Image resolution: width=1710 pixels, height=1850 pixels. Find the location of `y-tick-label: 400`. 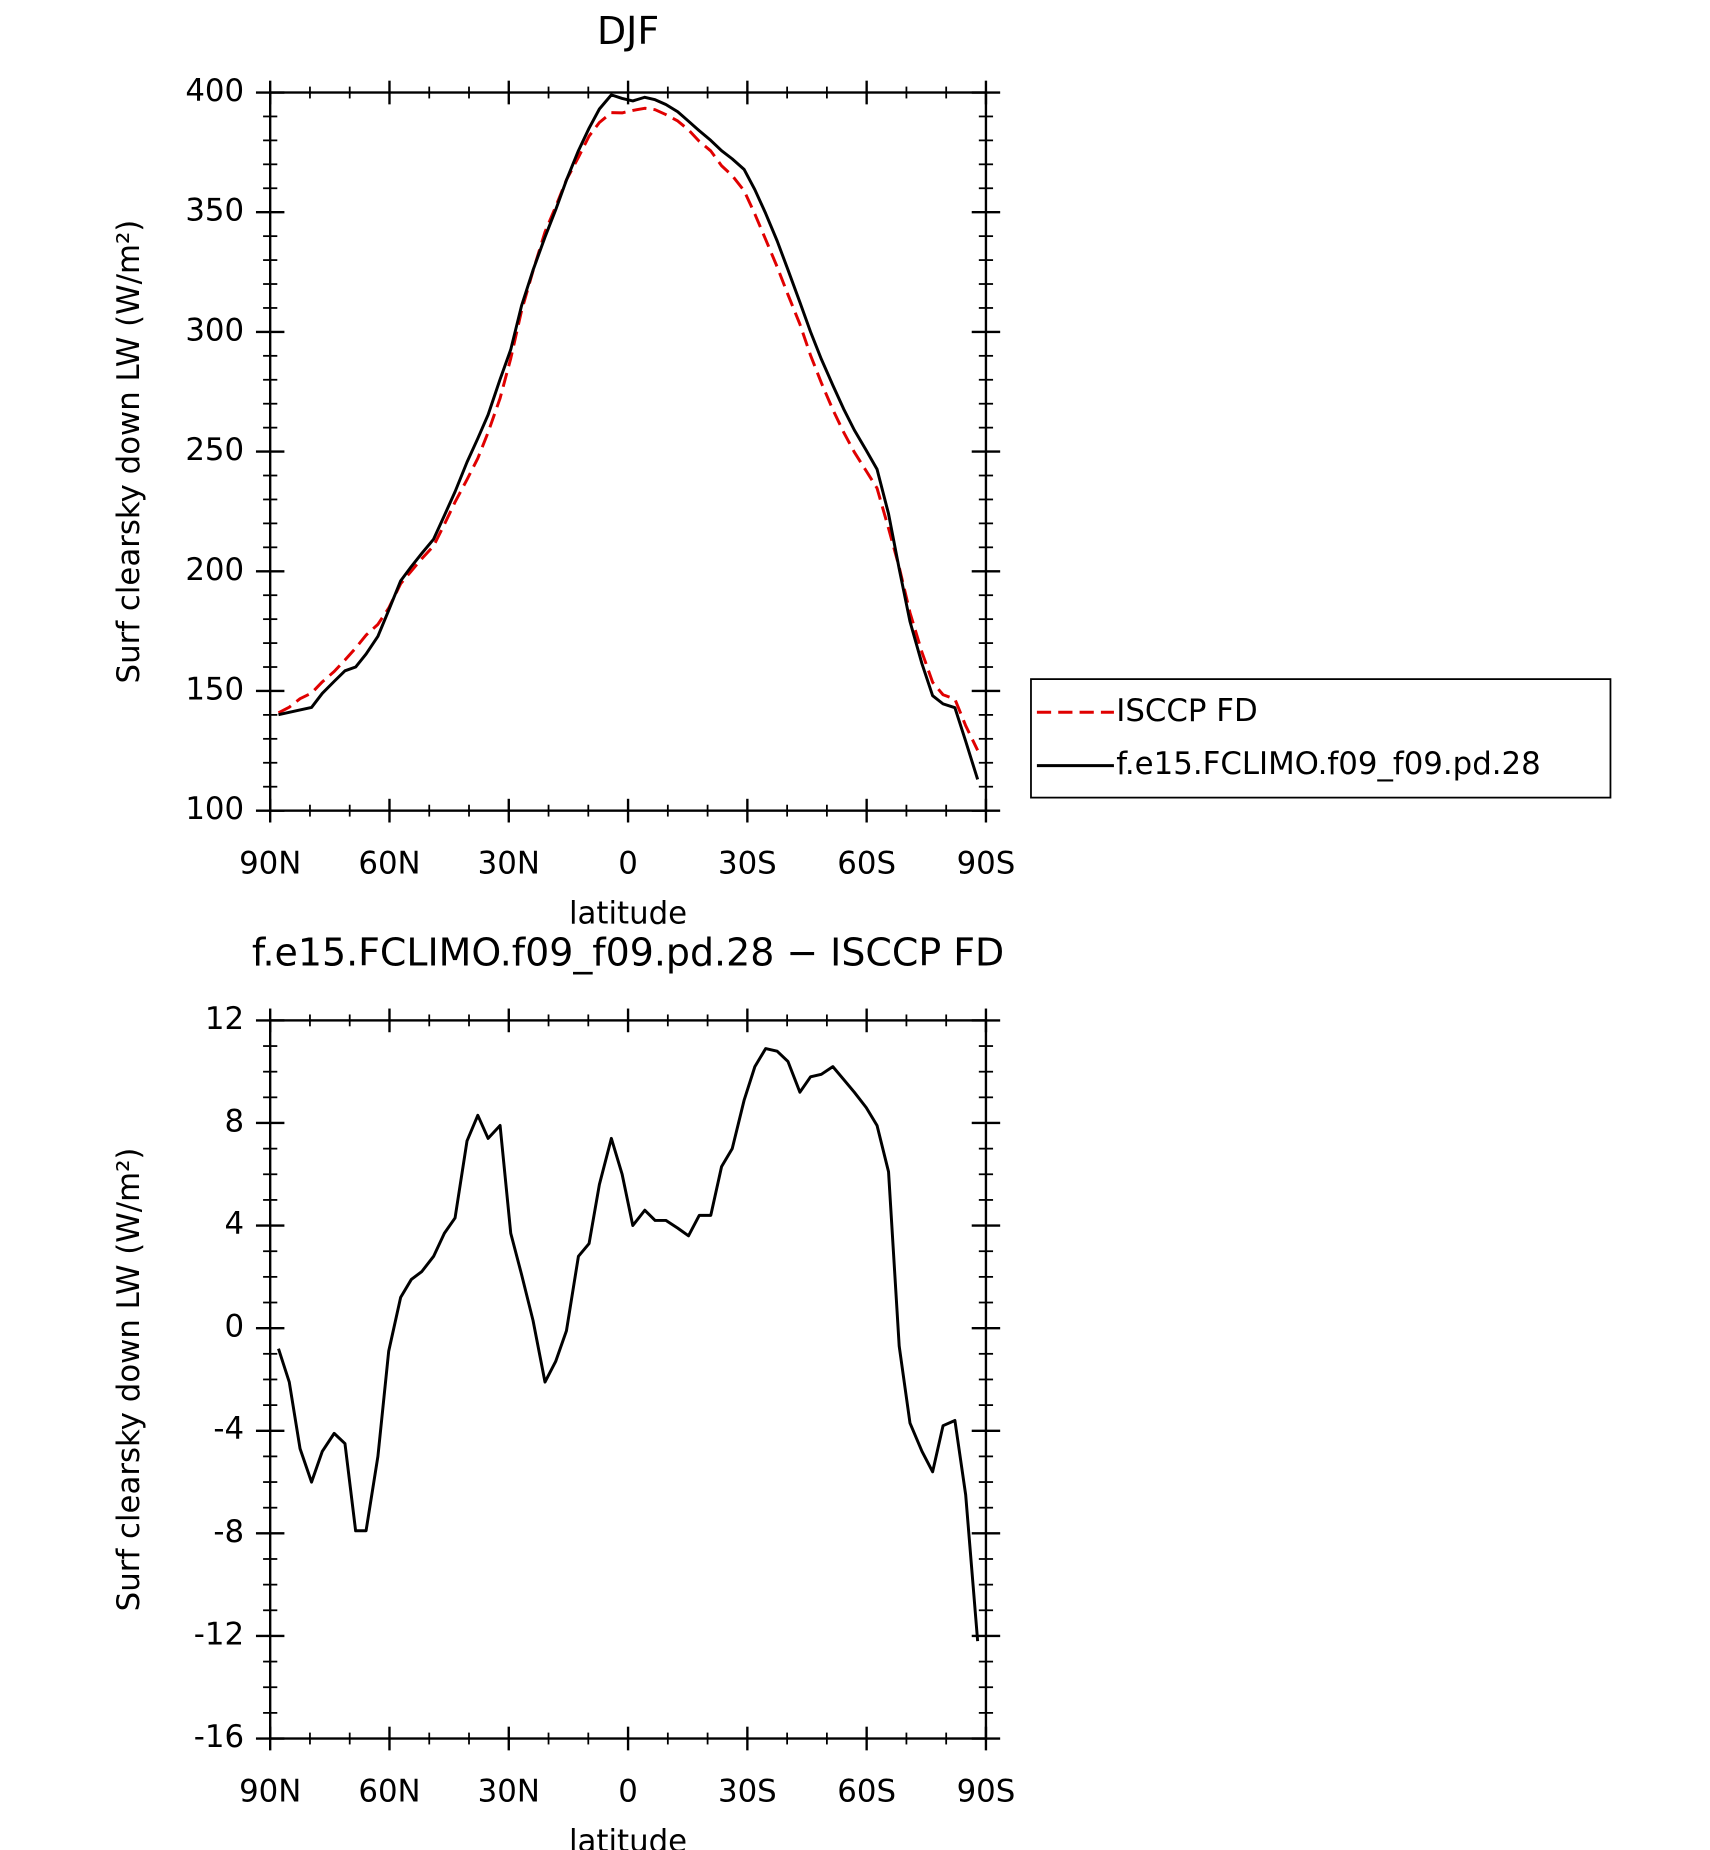

y-tick-label: 400 is located at coordinates (214, 91).